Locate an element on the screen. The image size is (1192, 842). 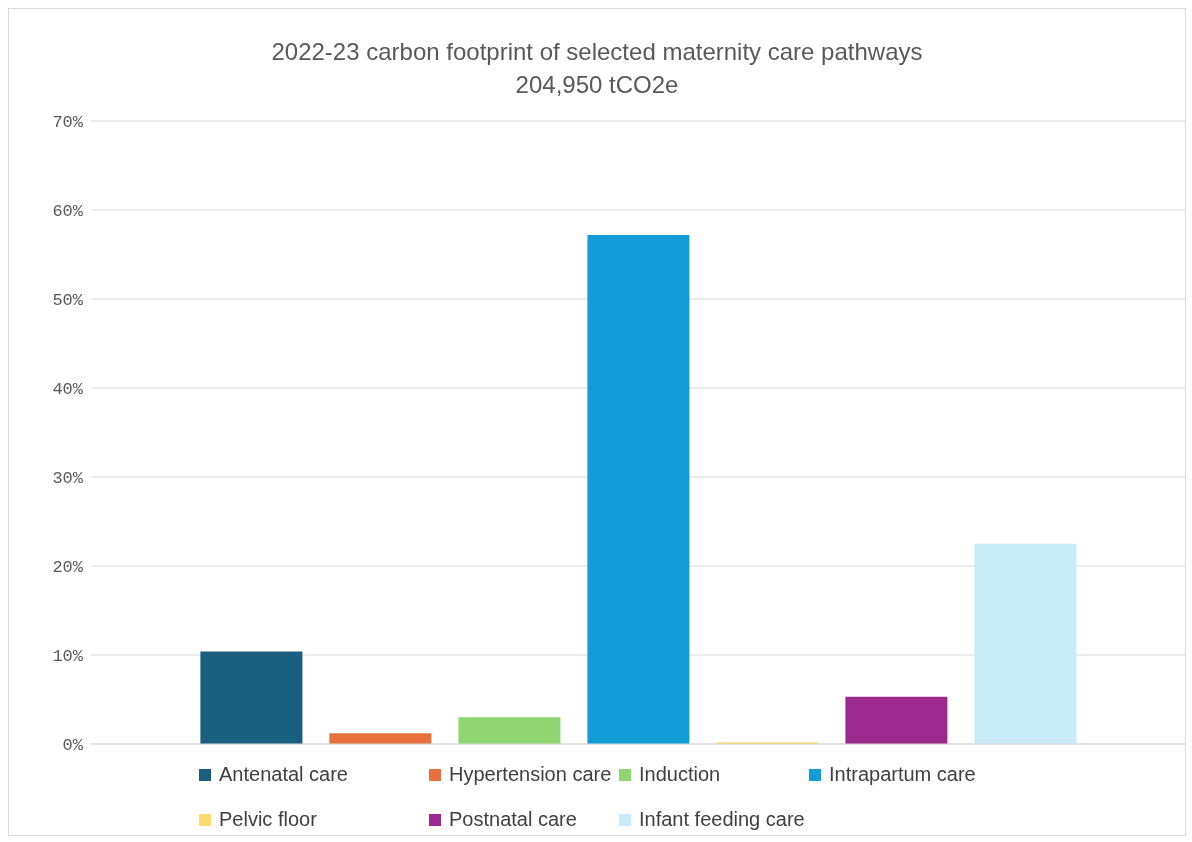
y-tick-label: 40% is located at coordinates (68, 390).